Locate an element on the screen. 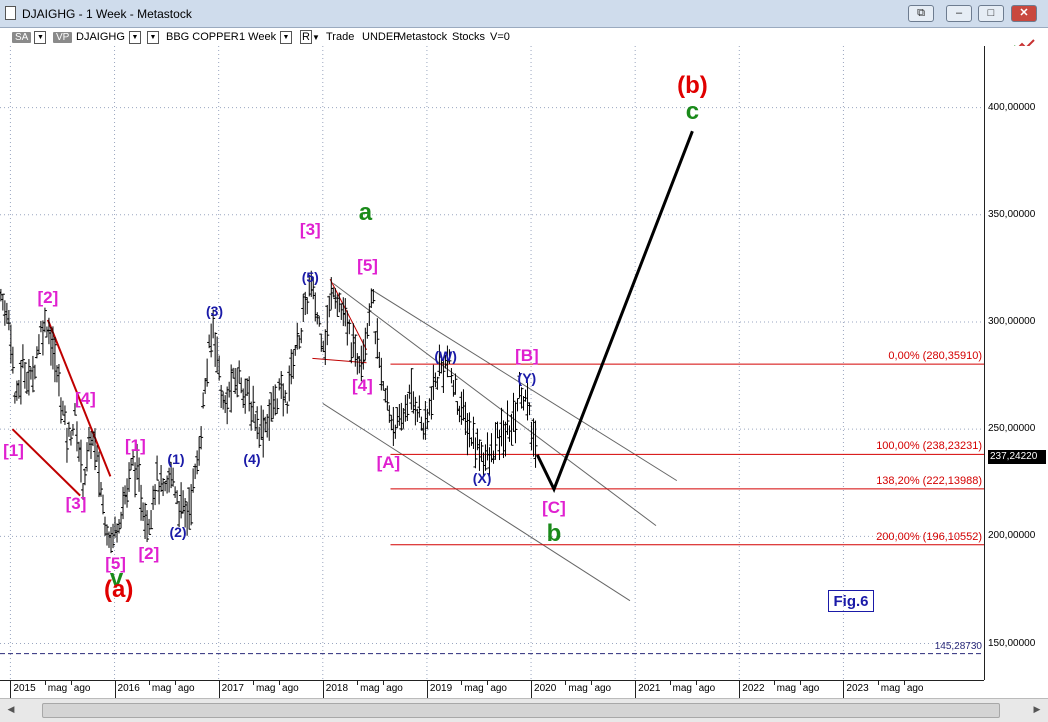 The height and width of the screenshot is (722, 1048). last-price-marker: 237,24220 is located at coordinates (1017, 456).